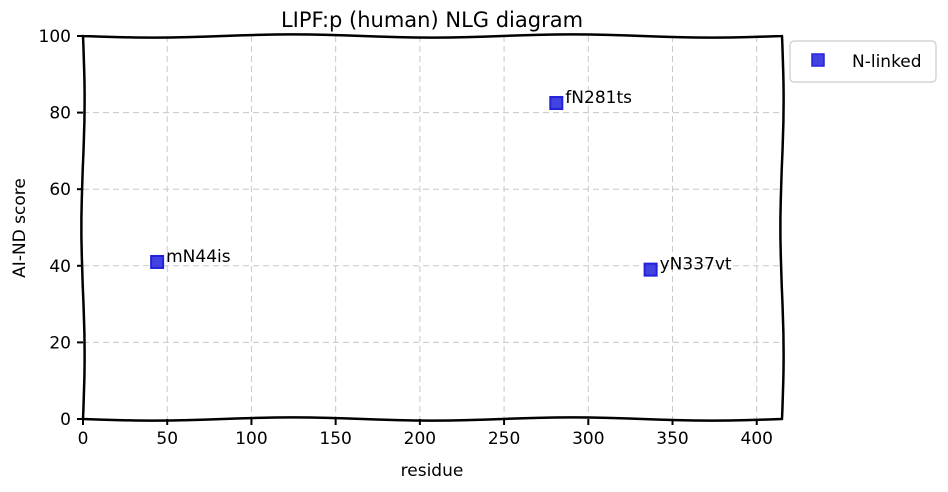  I want to click on chart-title: LIPF:p (human) NLG diagram, so click(432, 20).